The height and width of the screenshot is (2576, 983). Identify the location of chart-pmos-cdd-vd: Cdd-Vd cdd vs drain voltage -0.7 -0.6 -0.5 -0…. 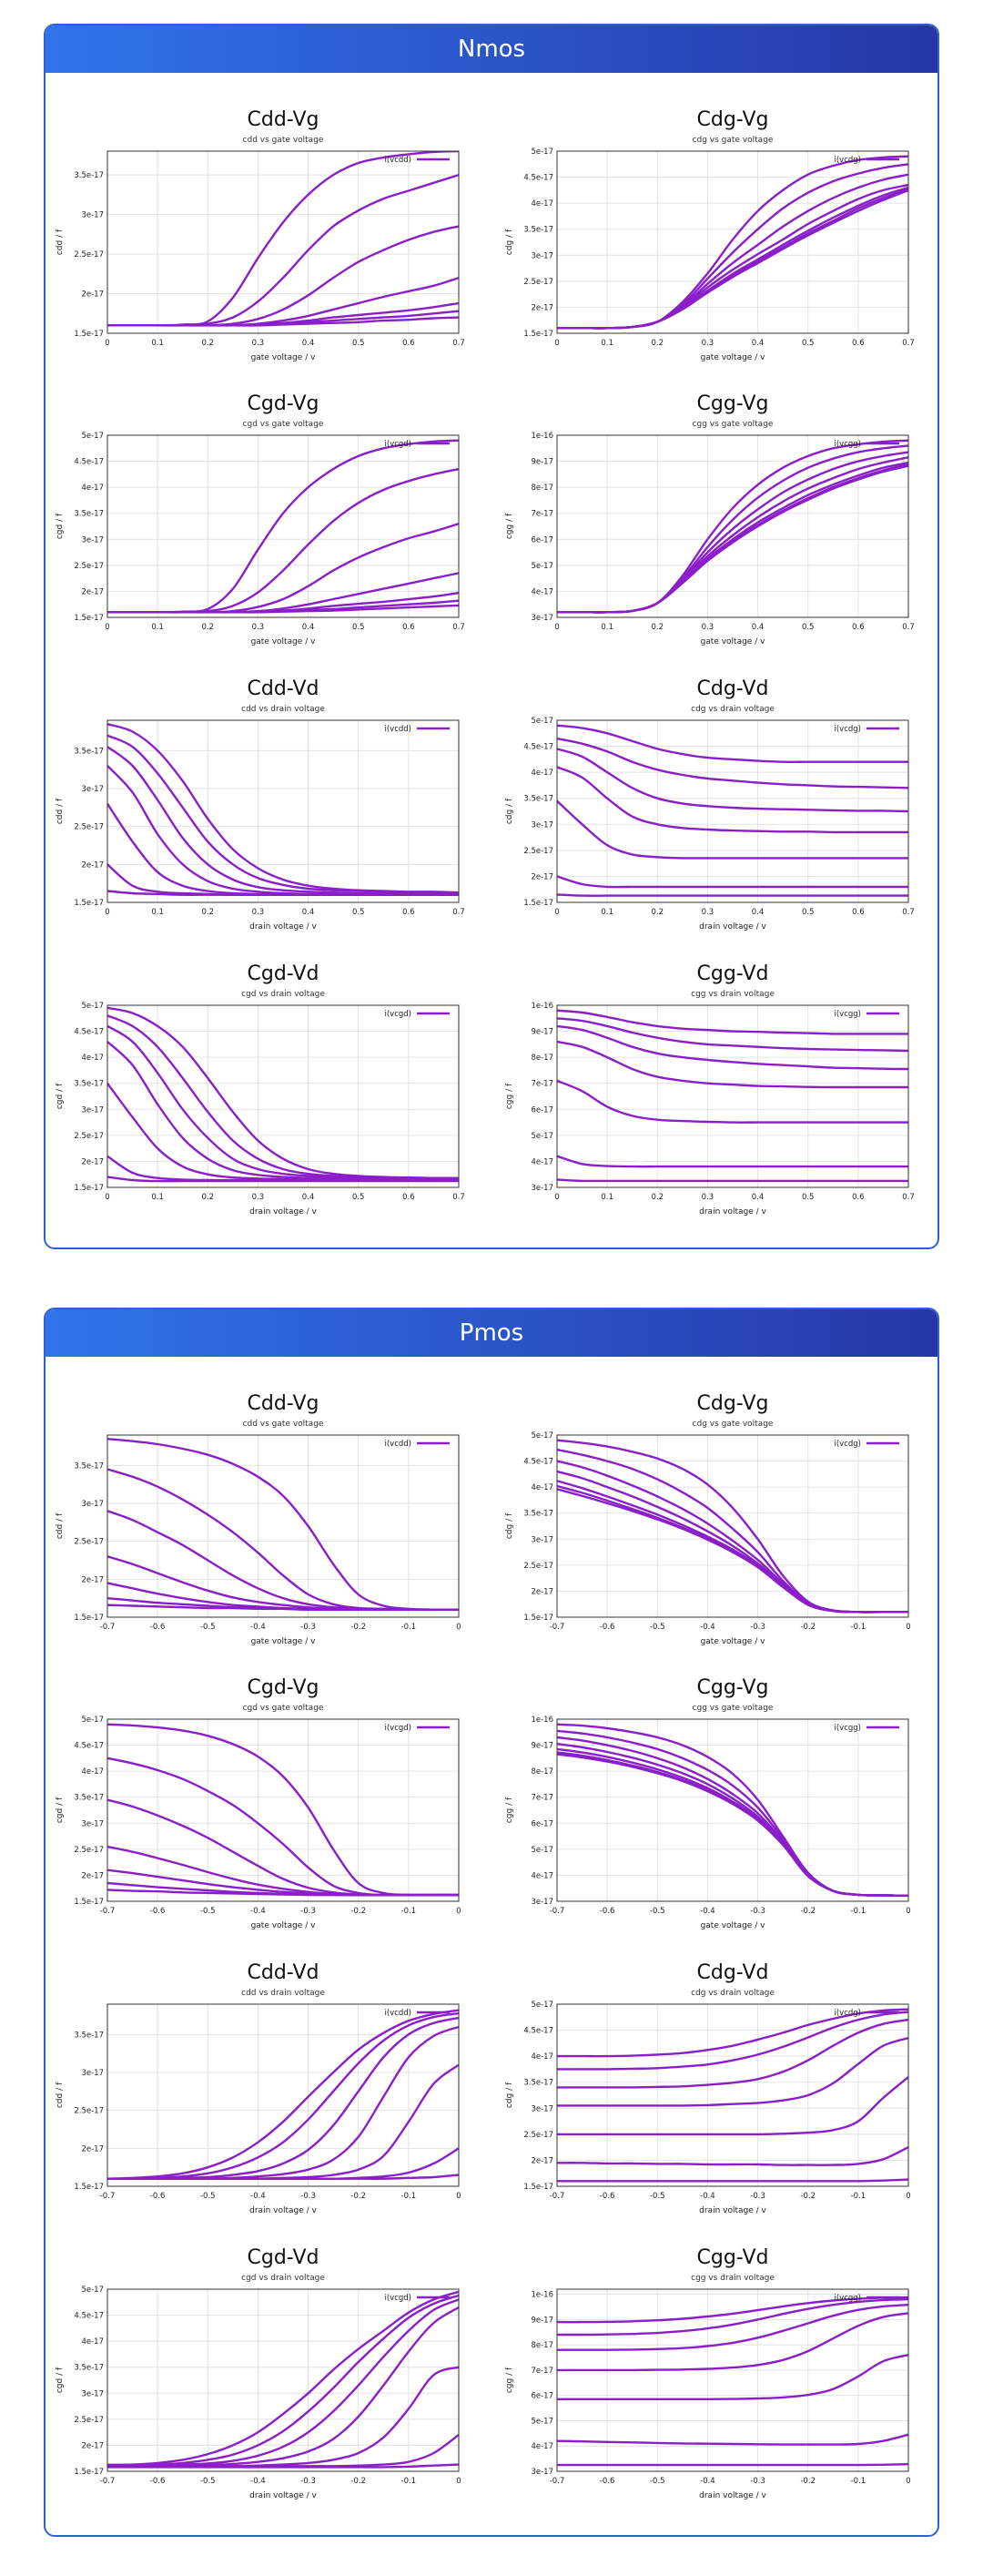
(258, 2088).